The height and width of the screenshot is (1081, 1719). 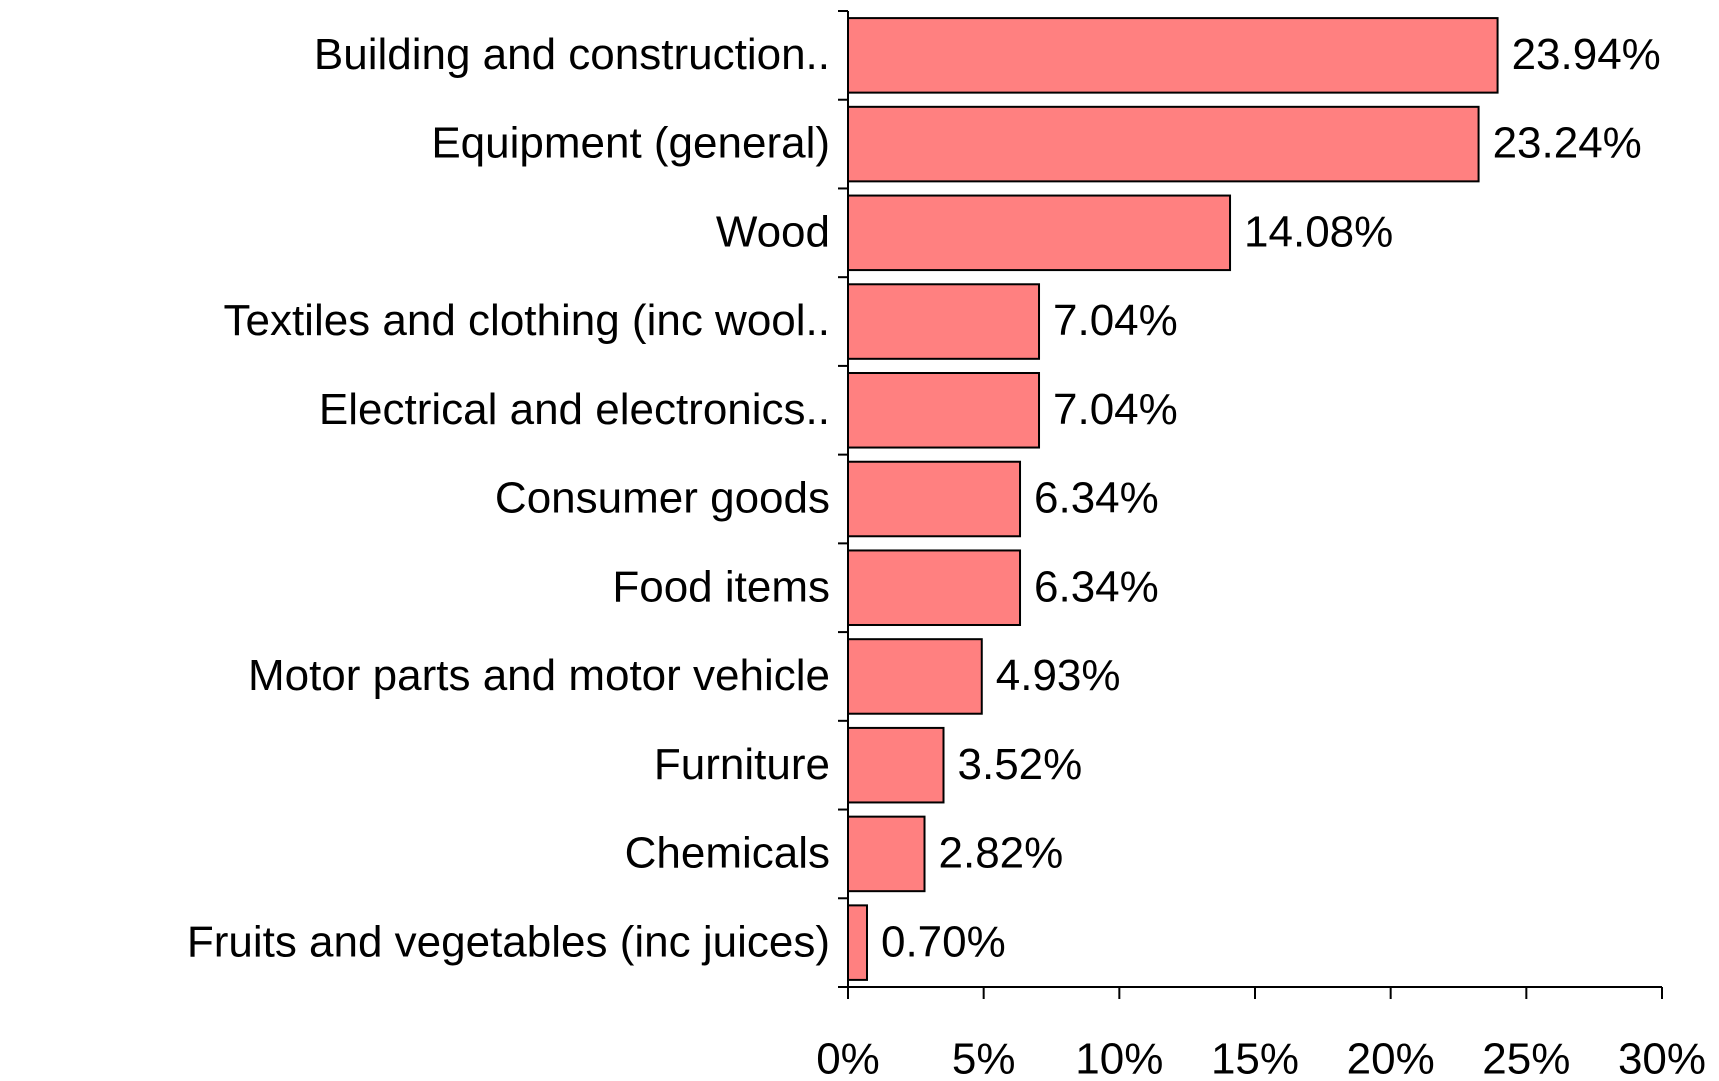 I want to click on x-tick-label: 0%, so click(x=848, y=1058).